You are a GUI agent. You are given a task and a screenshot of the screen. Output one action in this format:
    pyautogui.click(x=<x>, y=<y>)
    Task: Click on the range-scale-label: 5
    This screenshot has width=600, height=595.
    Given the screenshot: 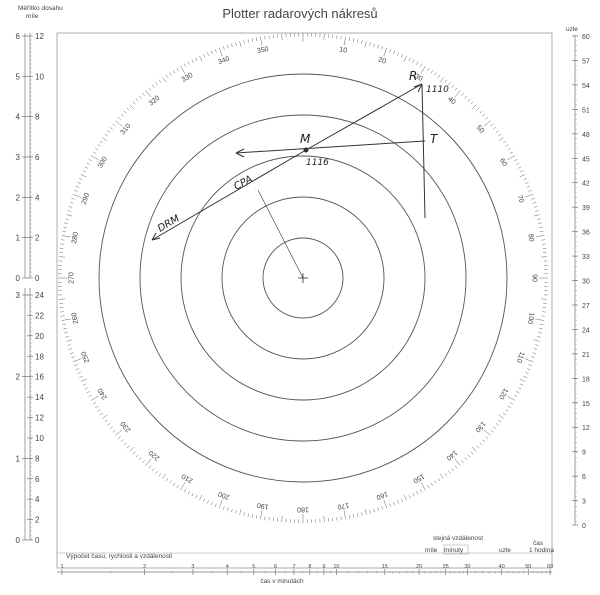 What is the action you would take?
    pyautogui.click(x=18, y=76)
    